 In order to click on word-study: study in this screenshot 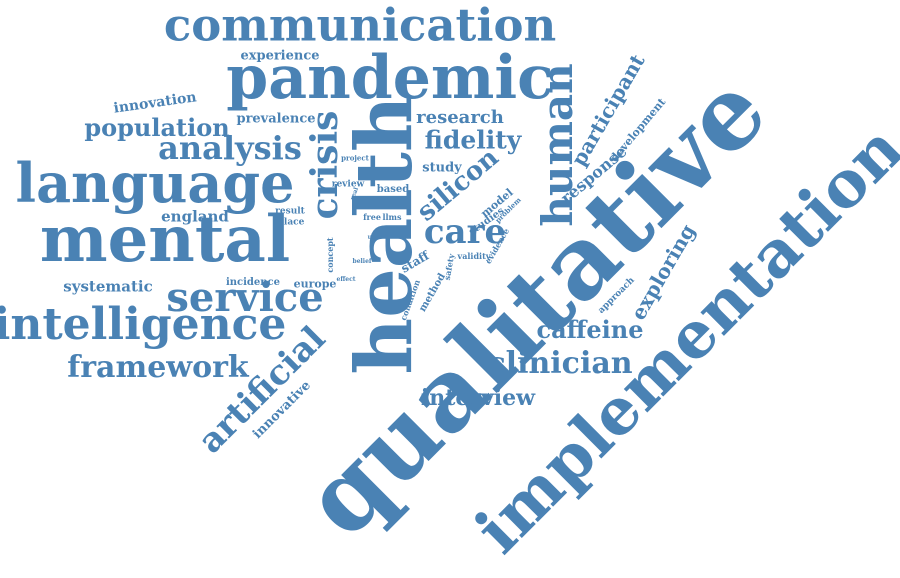, I will do `click(442, 168)`.